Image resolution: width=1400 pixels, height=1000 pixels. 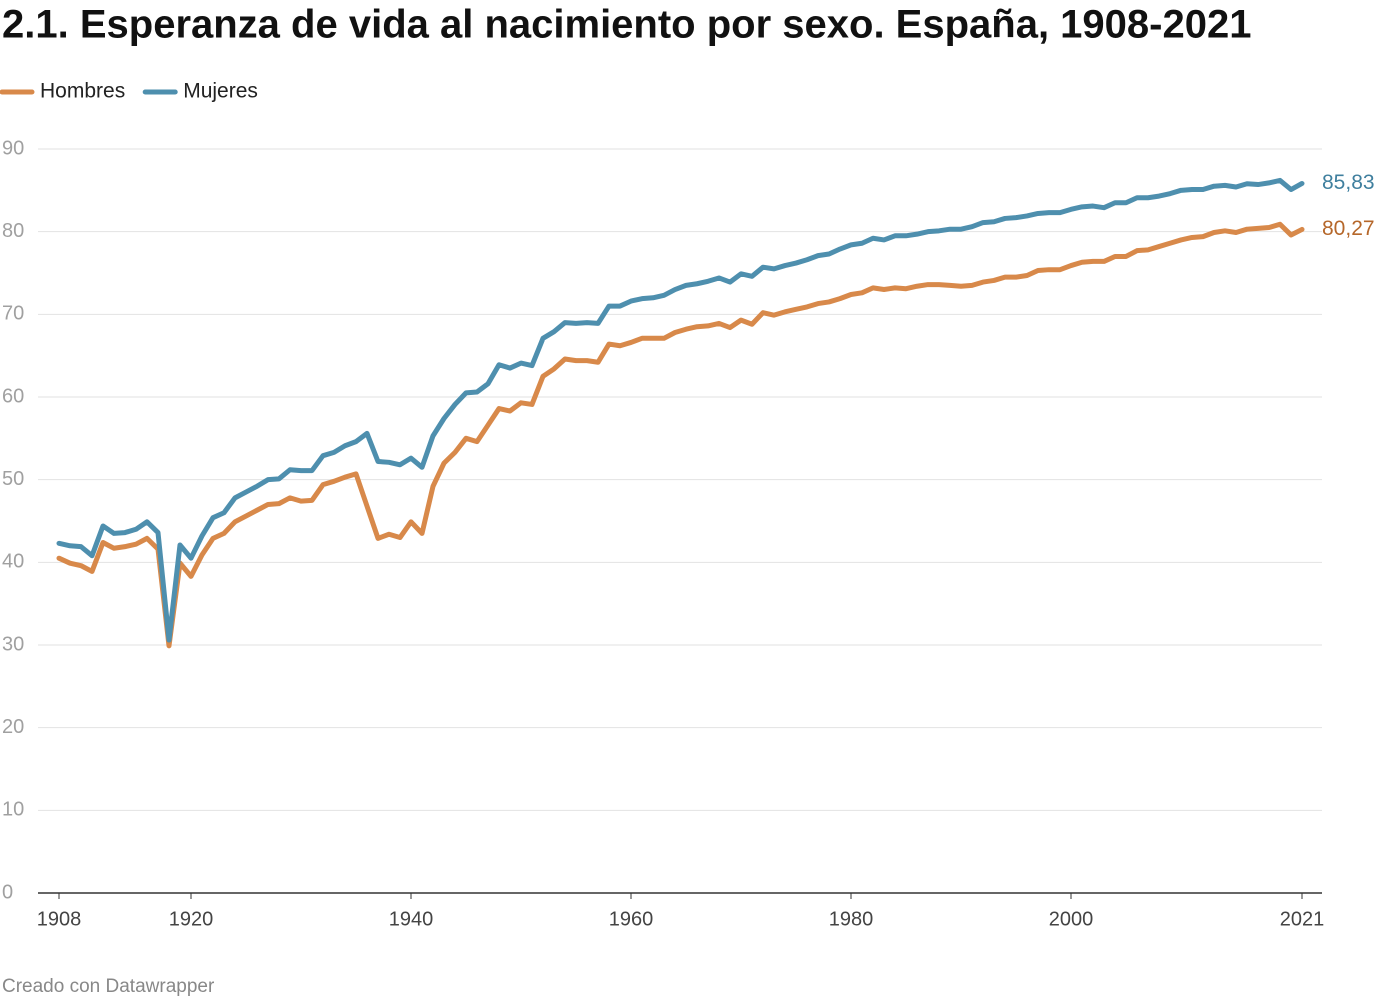 What do you see at coordinates (13, 562) in the screenshot?
I see `y-tick-label: 40` at bounding box center [13, 562].